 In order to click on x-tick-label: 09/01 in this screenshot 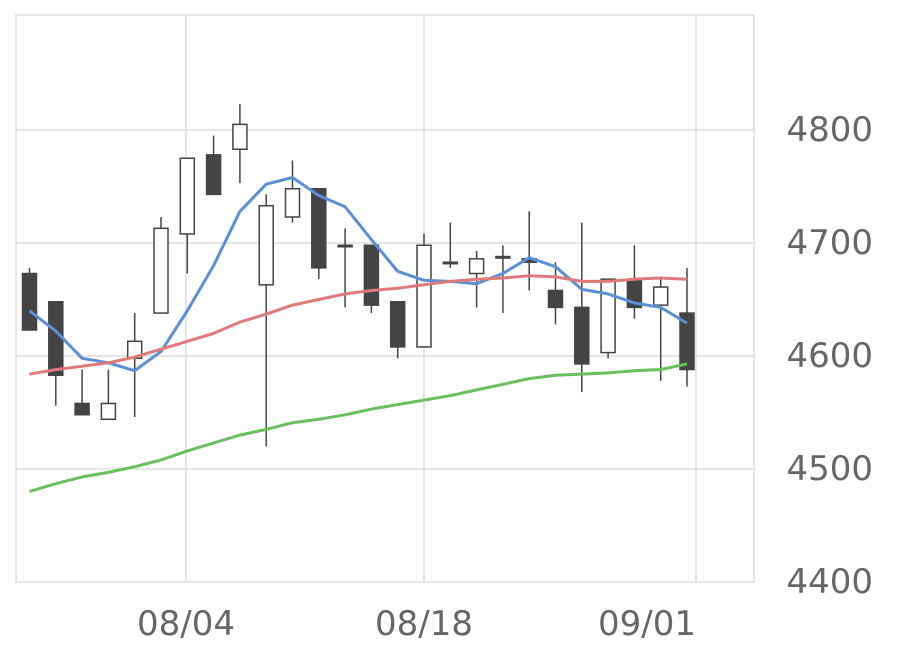, I will do `click(647, 624)`.